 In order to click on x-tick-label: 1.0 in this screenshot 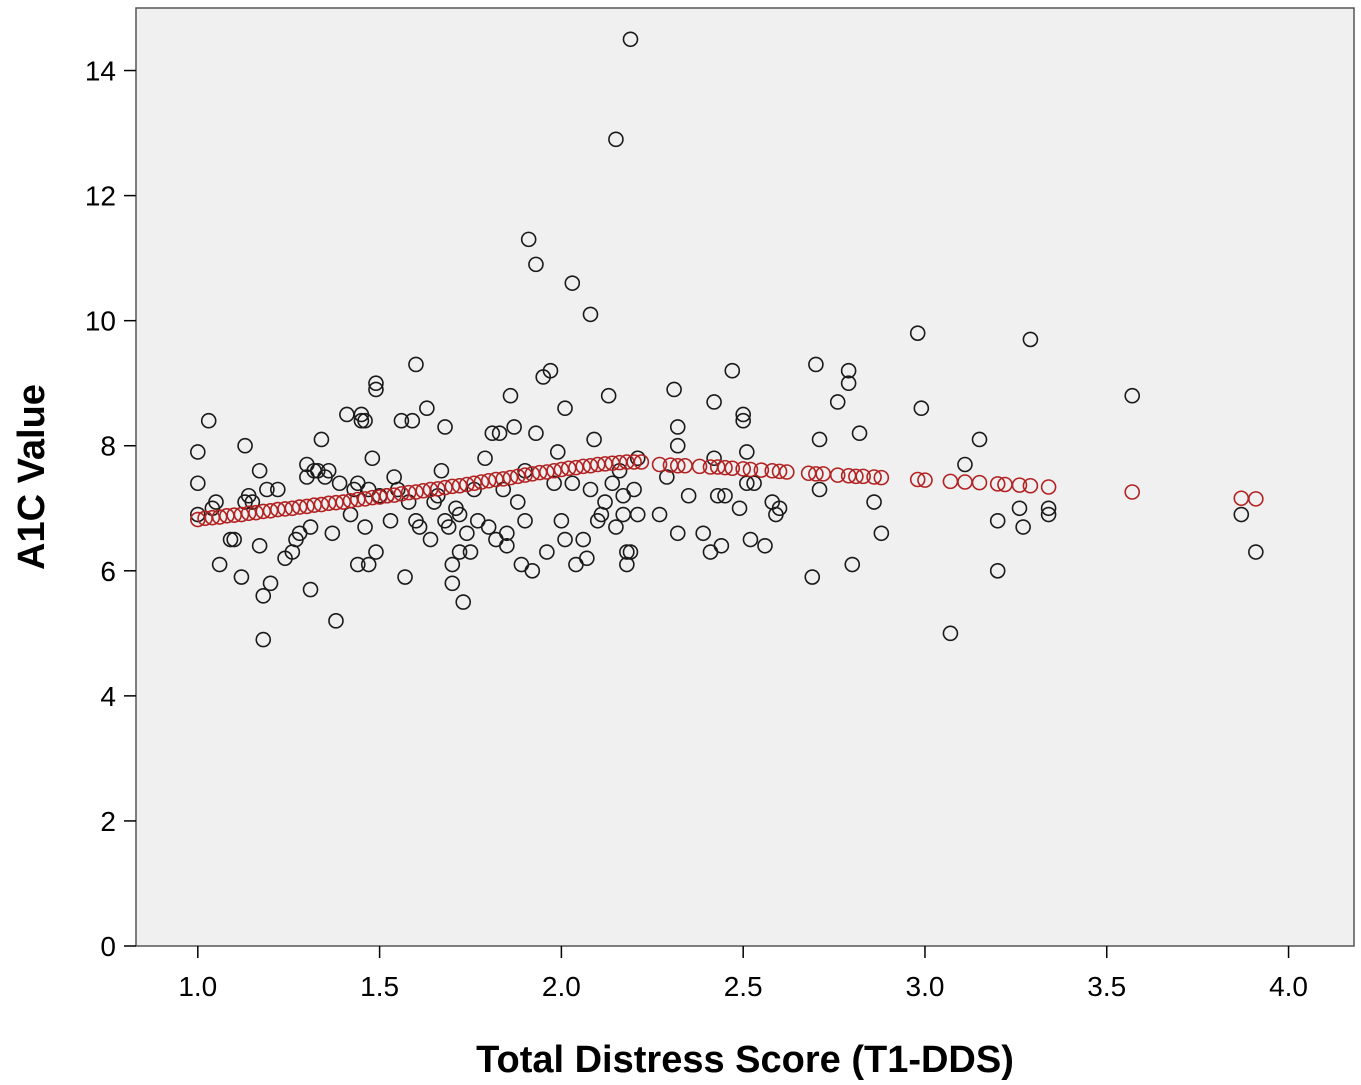, I will do `click(197, 986)`.